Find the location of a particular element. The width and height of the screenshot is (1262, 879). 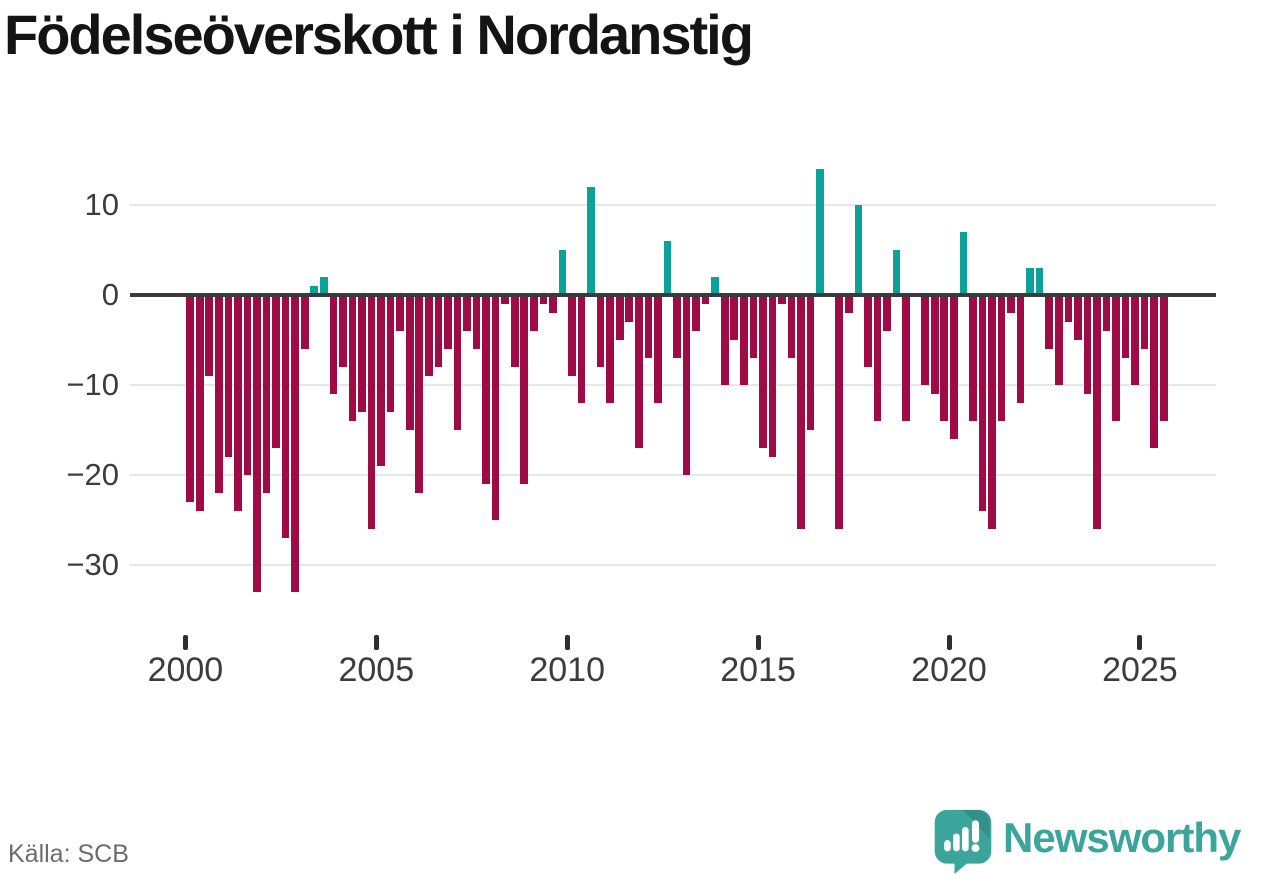

newsworthy-wordmark: Newsworthy is located at coordinates (1122, 837).